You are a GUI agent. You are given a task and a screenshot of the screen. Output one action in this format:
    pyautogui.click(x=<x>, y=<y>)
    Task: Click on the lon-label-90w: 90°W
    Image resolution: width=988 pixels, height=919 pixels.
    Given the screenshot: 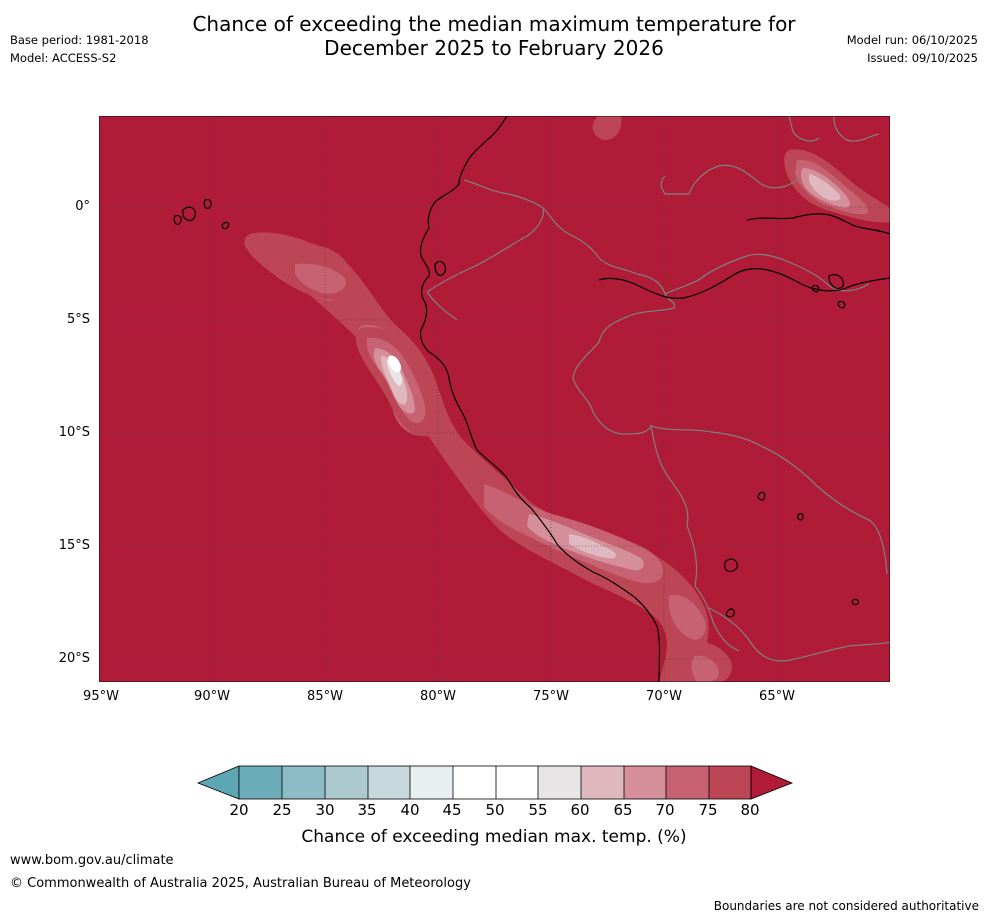 What is the action you would take?
    pyautogui.click(x=212, y=696)
    